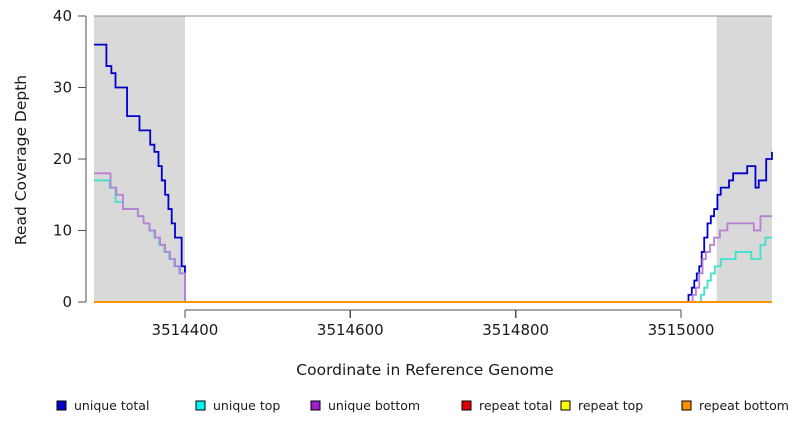 The height and width of the screenshot is (432, 792). I want to click on legend-label: repeat top, so click(610, 405).